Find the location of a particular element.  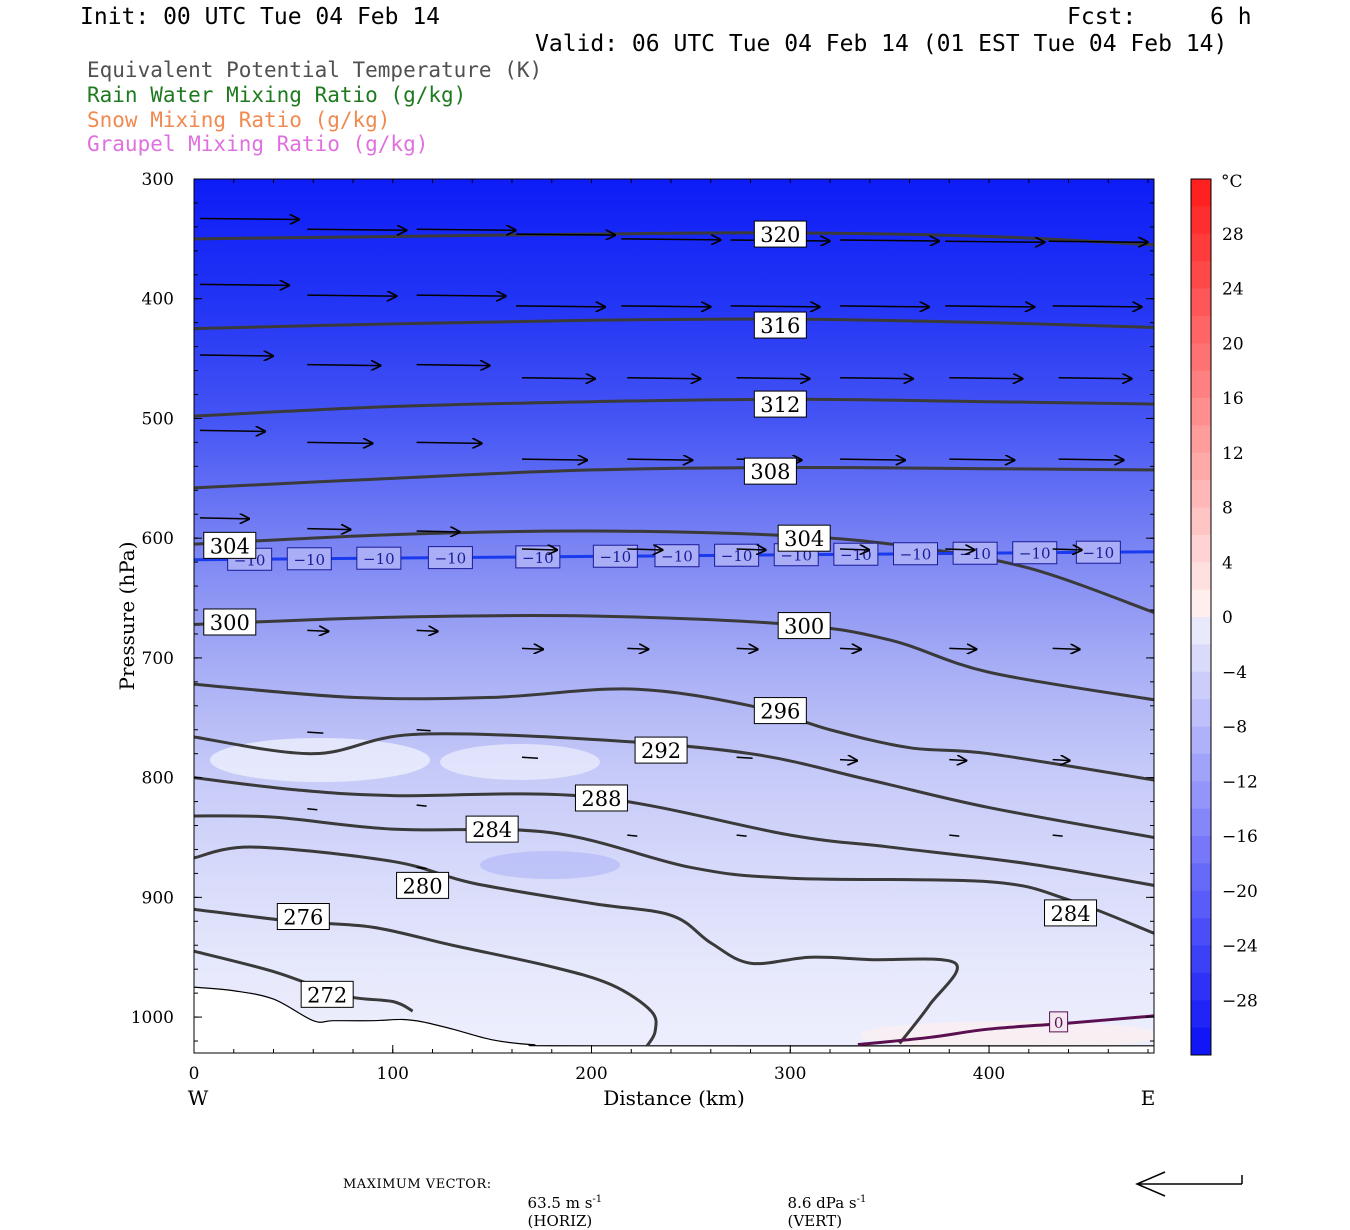

colorbar-tick-label: 24 is located at coordinates (1233, 290).